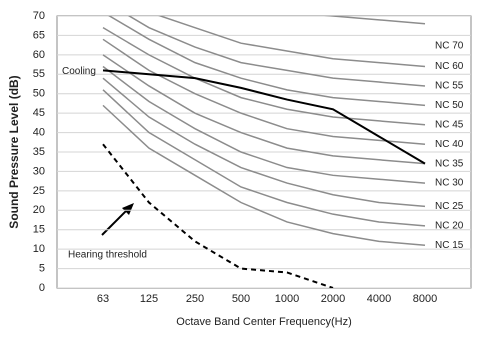  I want to click on x-axis-label: Octave Band Center Frequency(Hz), so click(263, 322).